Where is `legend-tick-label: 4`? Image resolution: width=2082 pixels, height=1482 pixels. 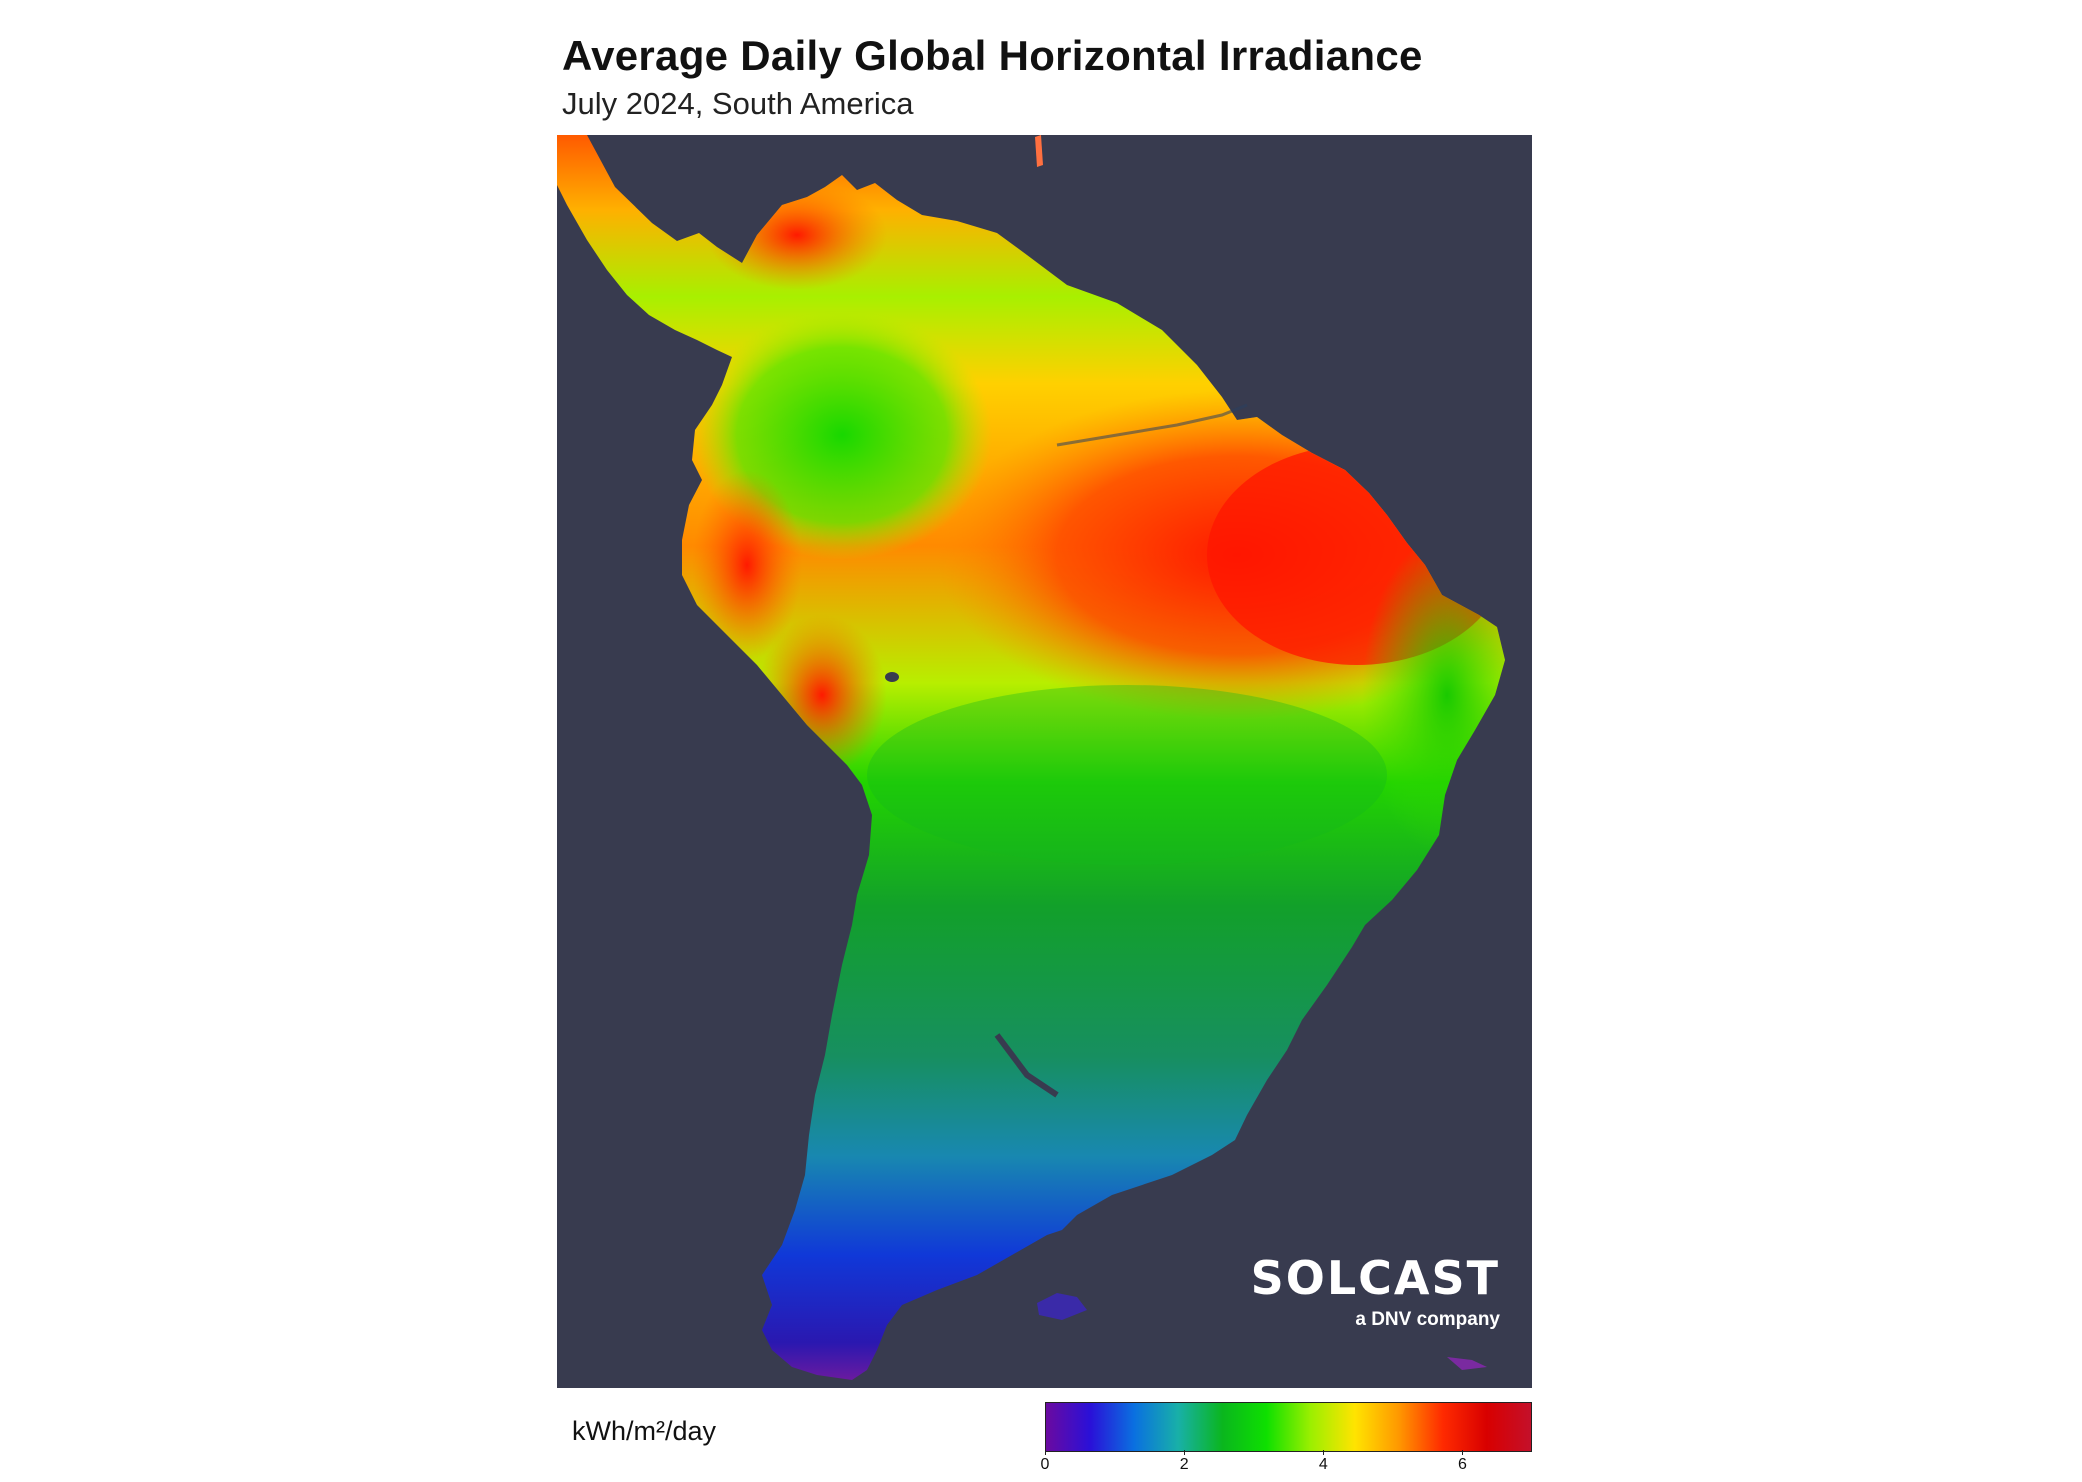
legend-tick-label: 4 is located at coordinates (1323, 1464).